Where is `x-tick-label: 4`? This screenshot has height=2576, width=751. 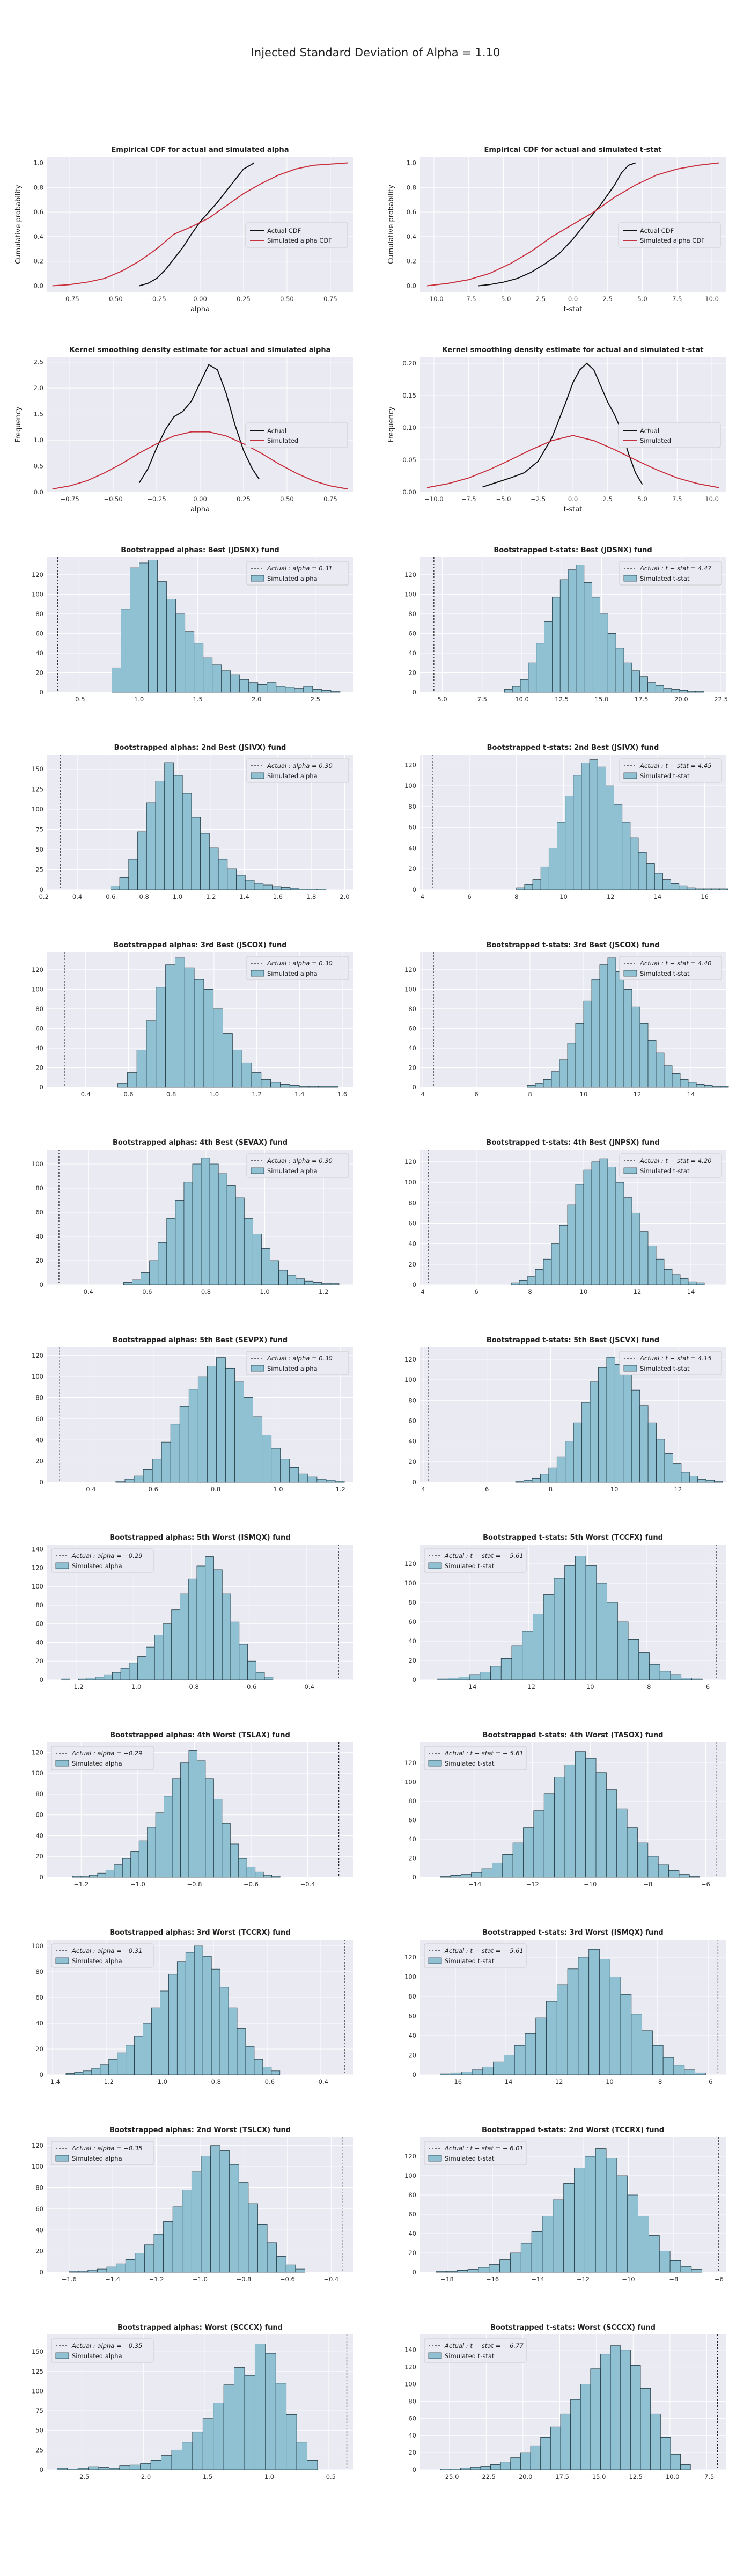 x-tick-label: 4 is located at coordinates (422, 1094).